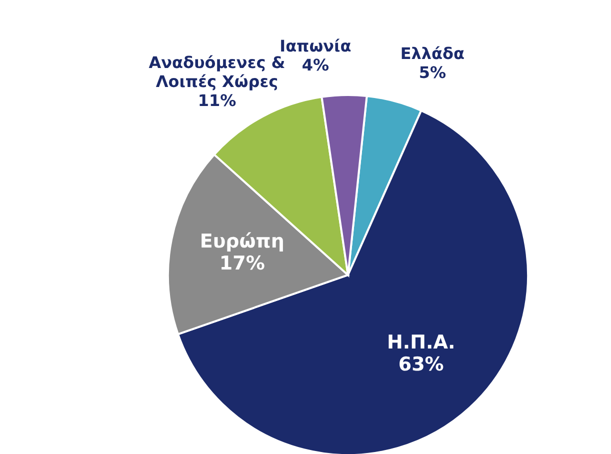 This screenshot has width=611, height=454. Describe the element at coordinates (242, 241) in the screenshot. I see `slice-label: Ευρώπη` at that location.